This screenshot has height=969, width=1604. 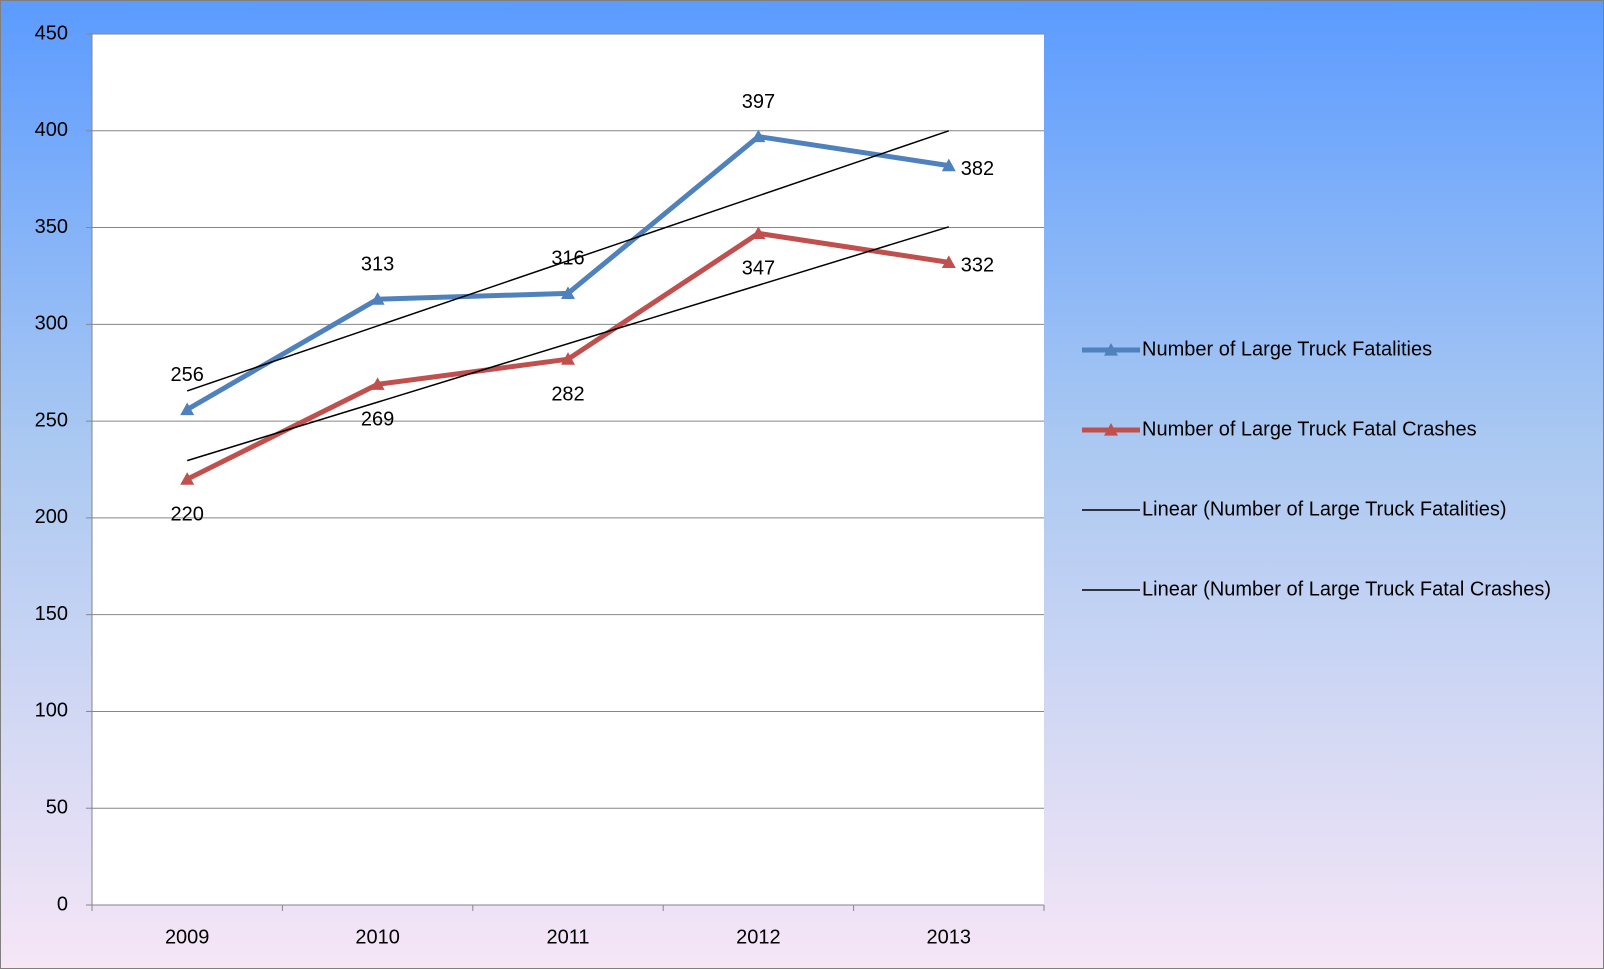 I want to click on data-label: 313, so click(x=377, y=264).